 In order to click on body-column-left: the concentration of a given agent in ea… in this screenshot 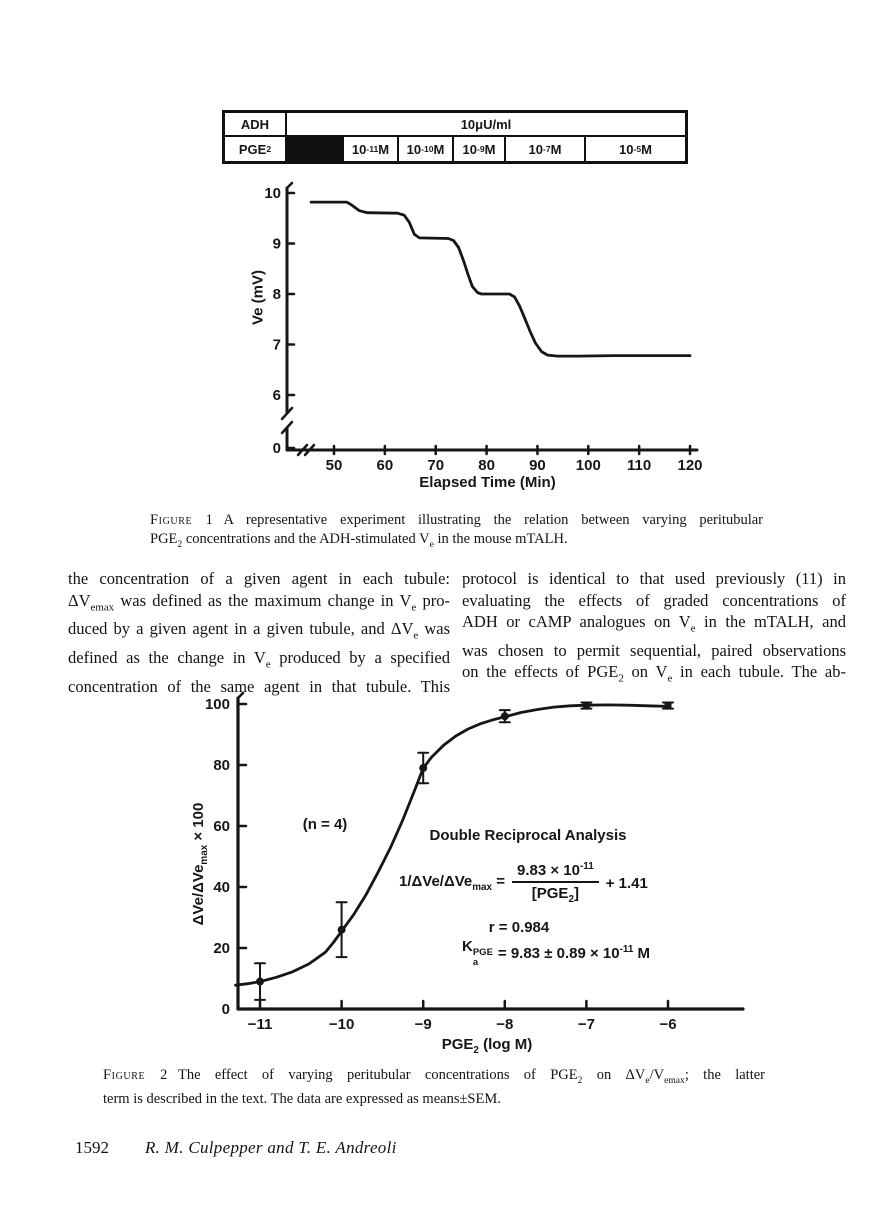, I will do `click(259, 632)`.